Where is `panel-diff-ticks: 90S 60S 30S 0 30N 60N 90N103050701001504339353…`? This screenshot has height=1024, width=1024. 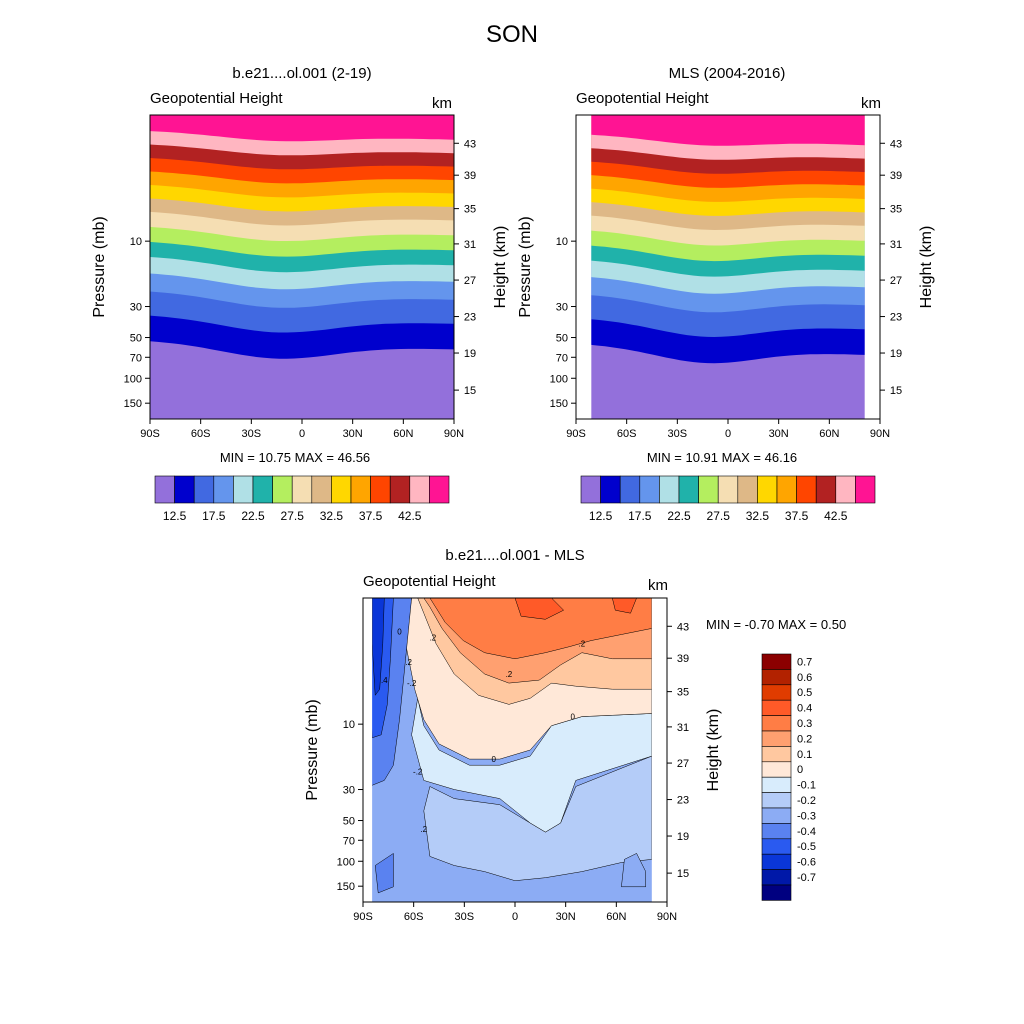 panel-diff-ticks: 90S 60S 30S 0 30N 60N 90N103050701001504339353… is located at coordinates (513, 772).